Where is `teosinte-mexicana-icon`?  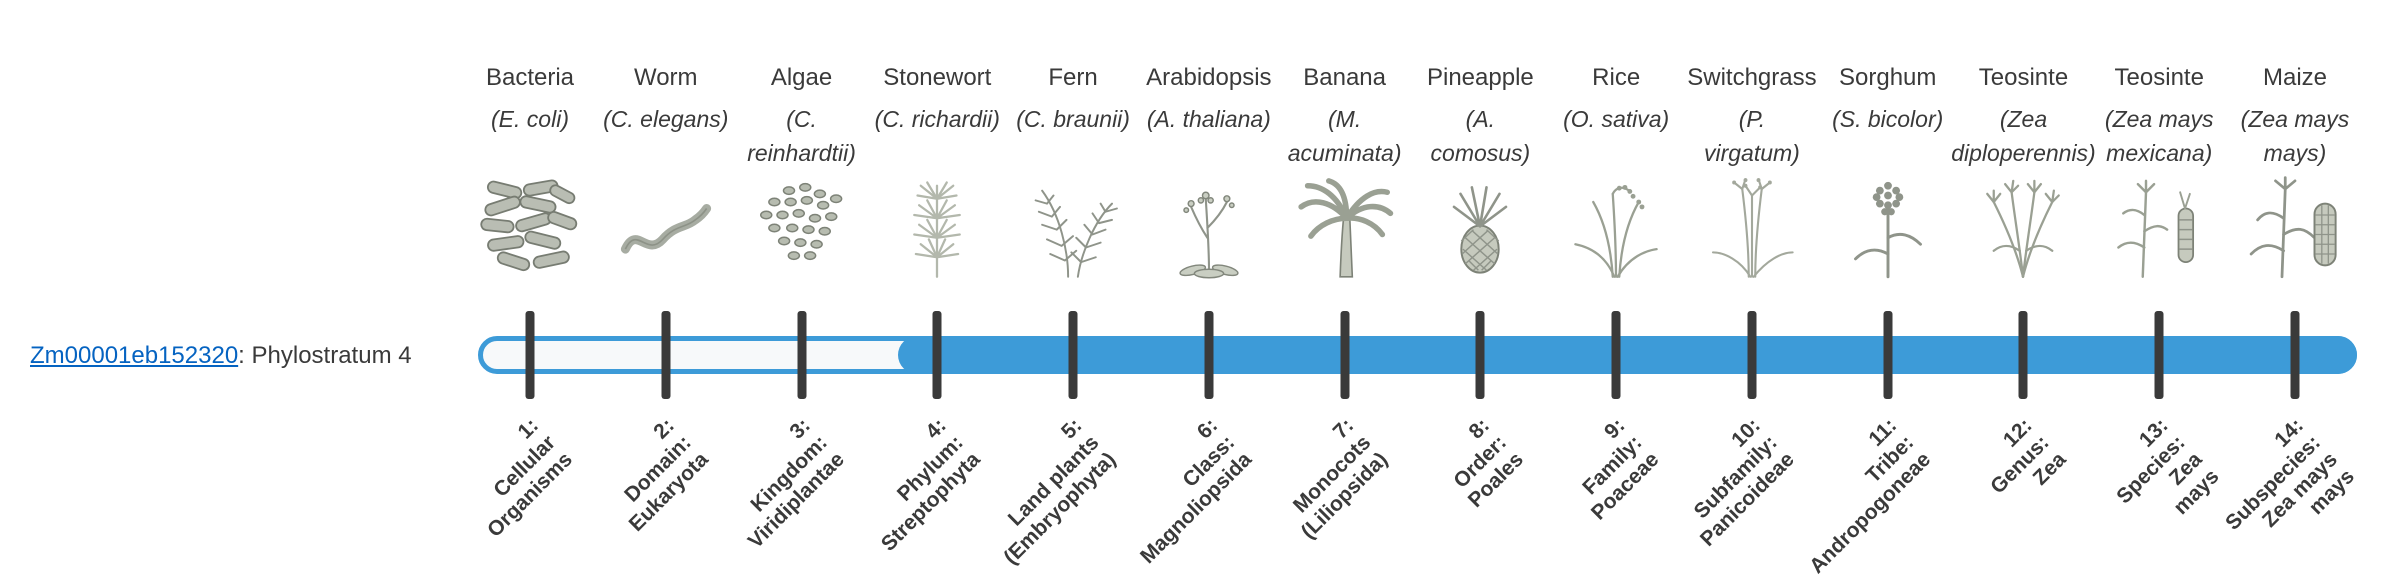
teosinte-mexicana-icon is located at coordinates (2159, 228).